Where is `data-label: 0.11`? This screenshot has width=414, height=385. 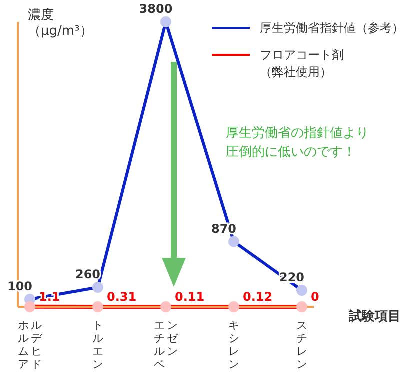
data-label: 0.11 is located at coordinates (190, 297).